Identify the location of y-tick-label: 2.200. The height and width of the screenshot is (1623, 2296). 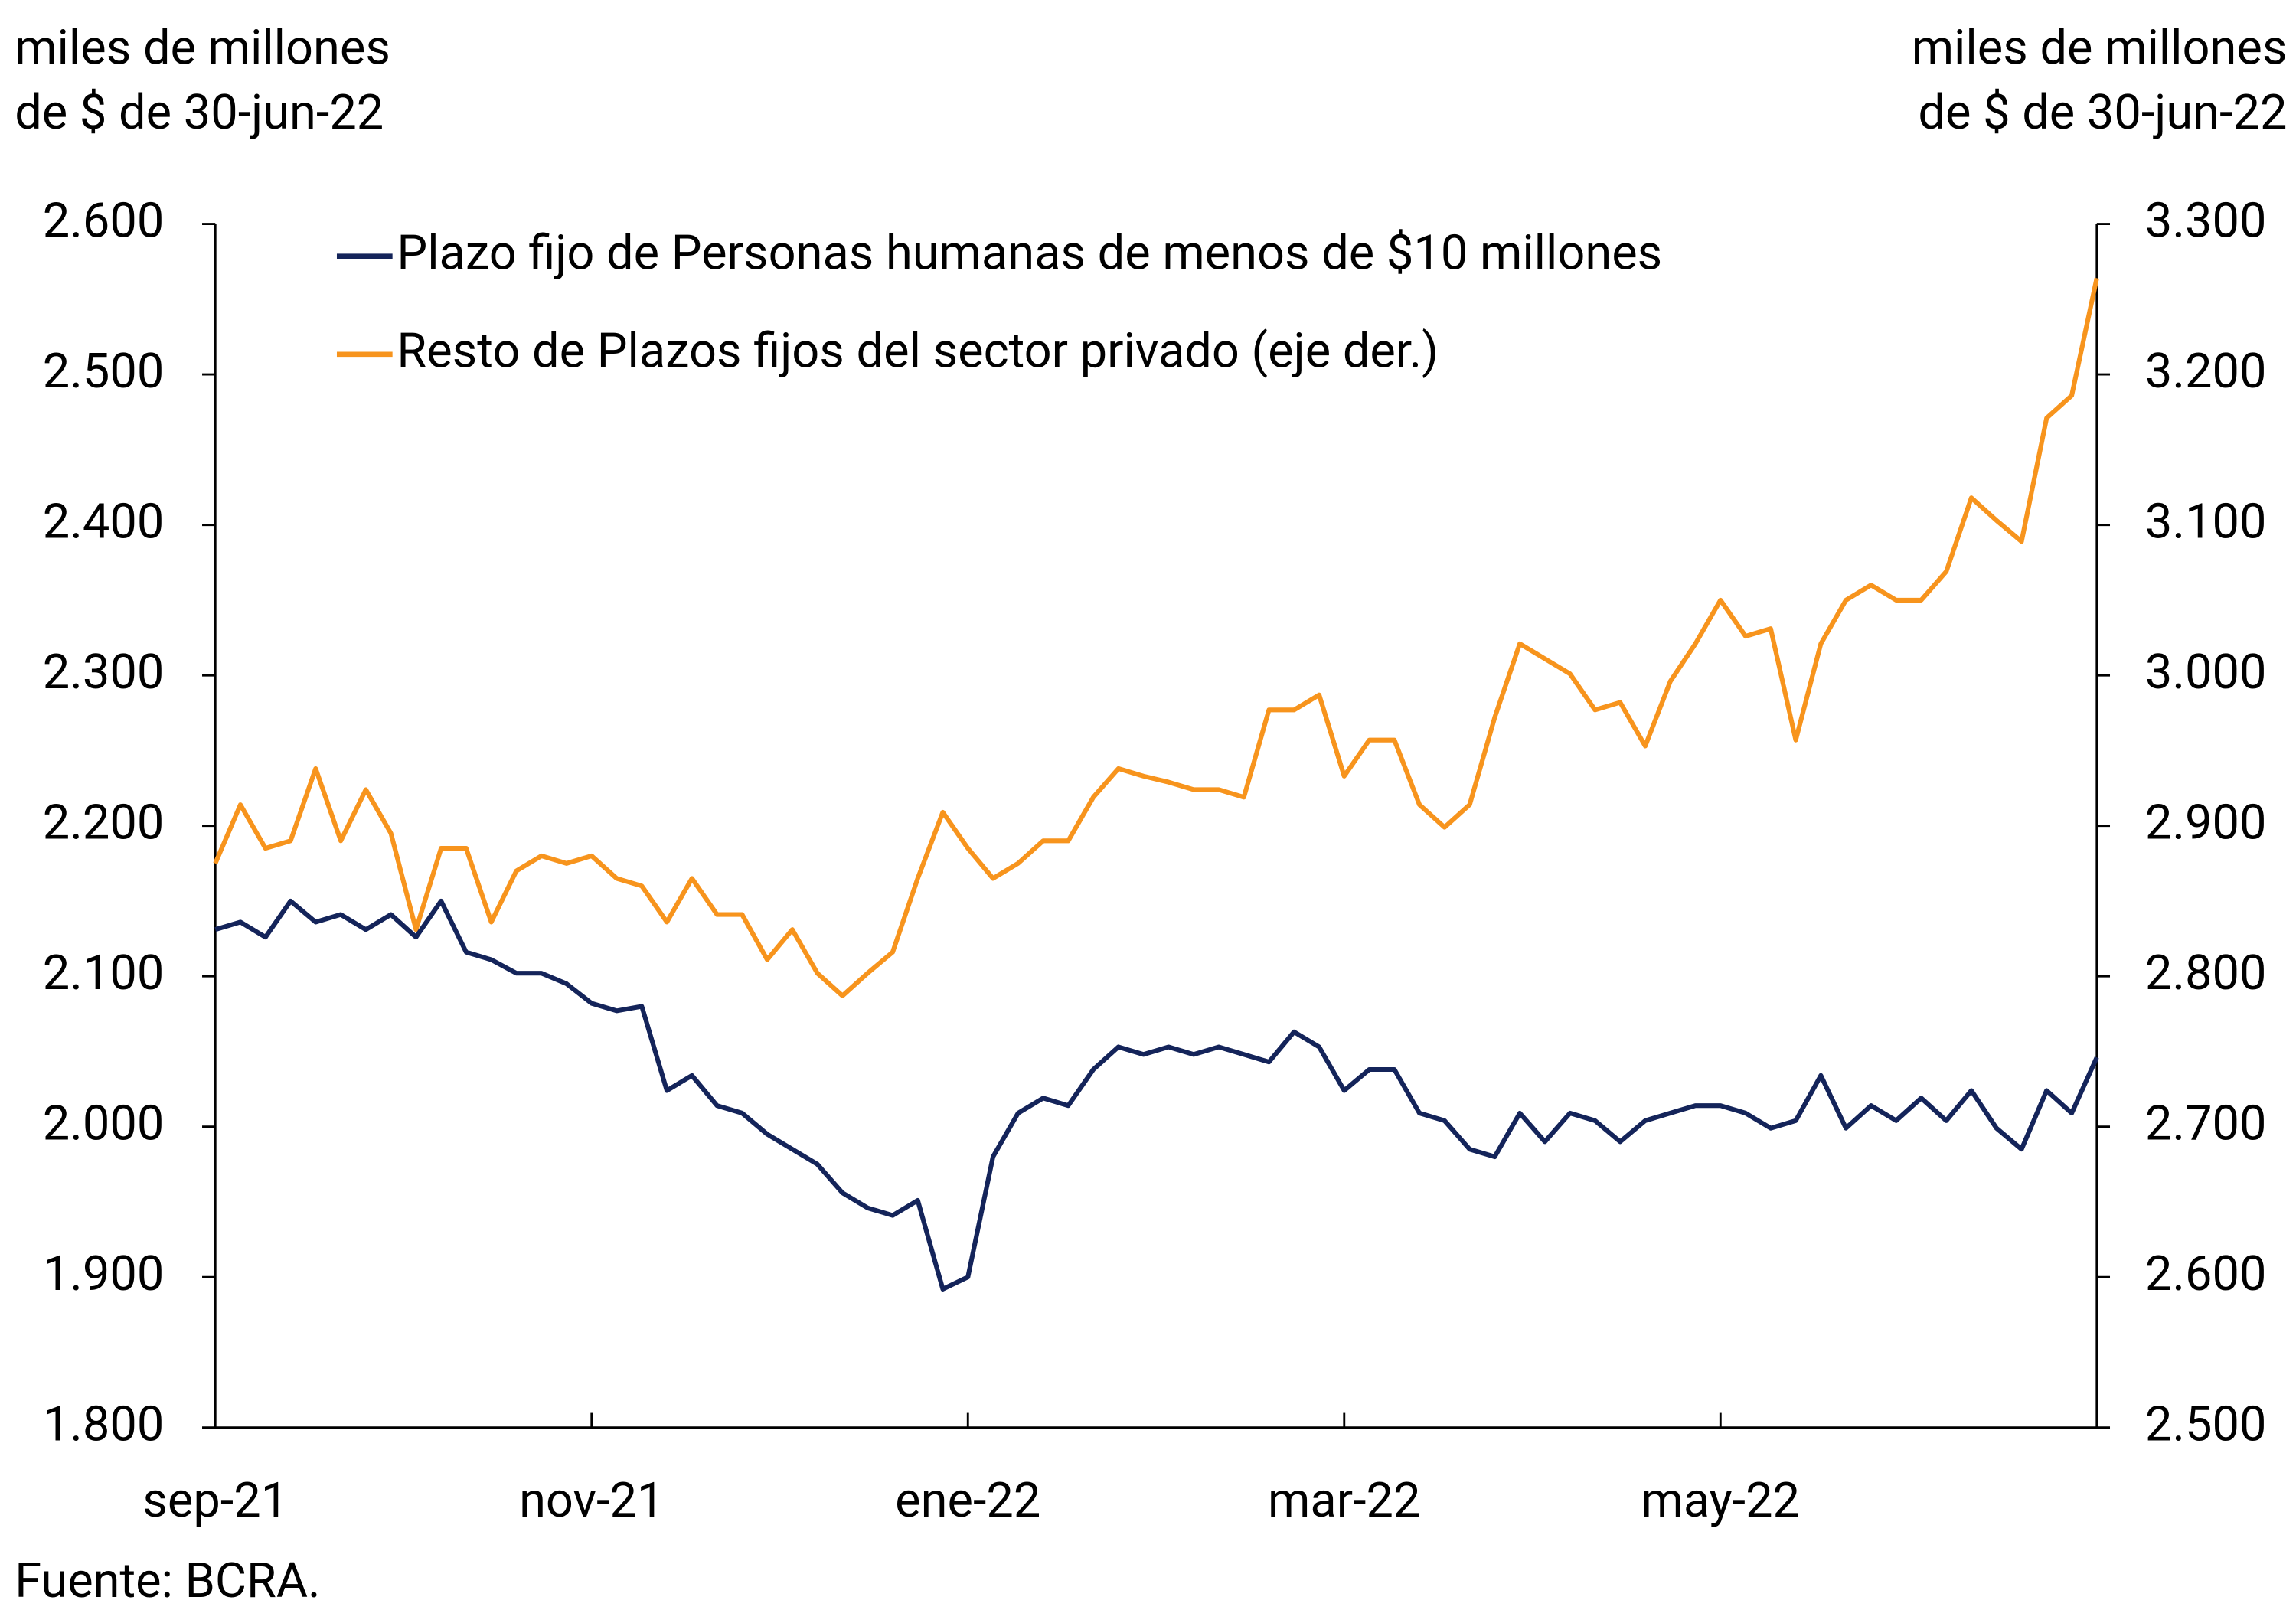
(104, 822).